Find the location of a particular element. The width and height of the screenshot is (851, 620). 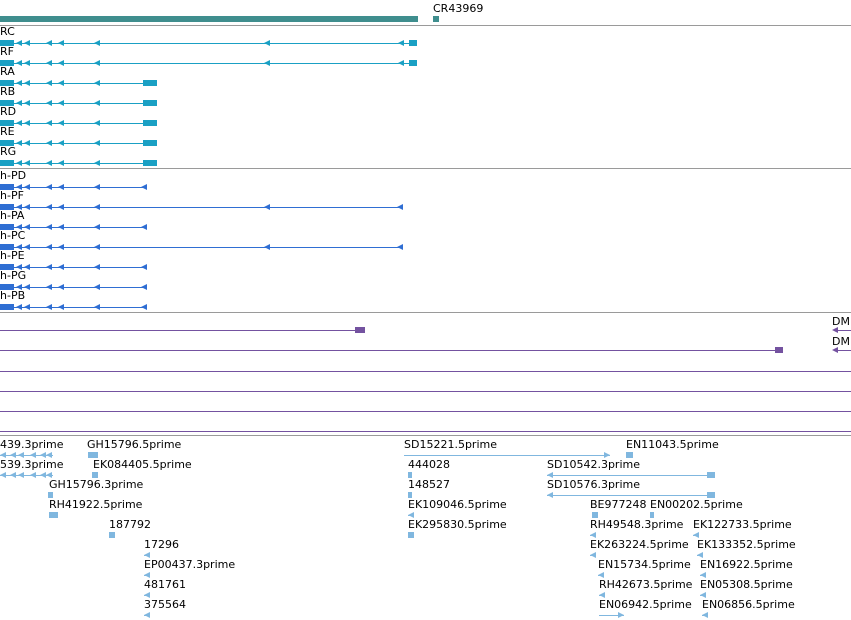

est-label: SD10576.3prime is located at coordinates (593, 484).